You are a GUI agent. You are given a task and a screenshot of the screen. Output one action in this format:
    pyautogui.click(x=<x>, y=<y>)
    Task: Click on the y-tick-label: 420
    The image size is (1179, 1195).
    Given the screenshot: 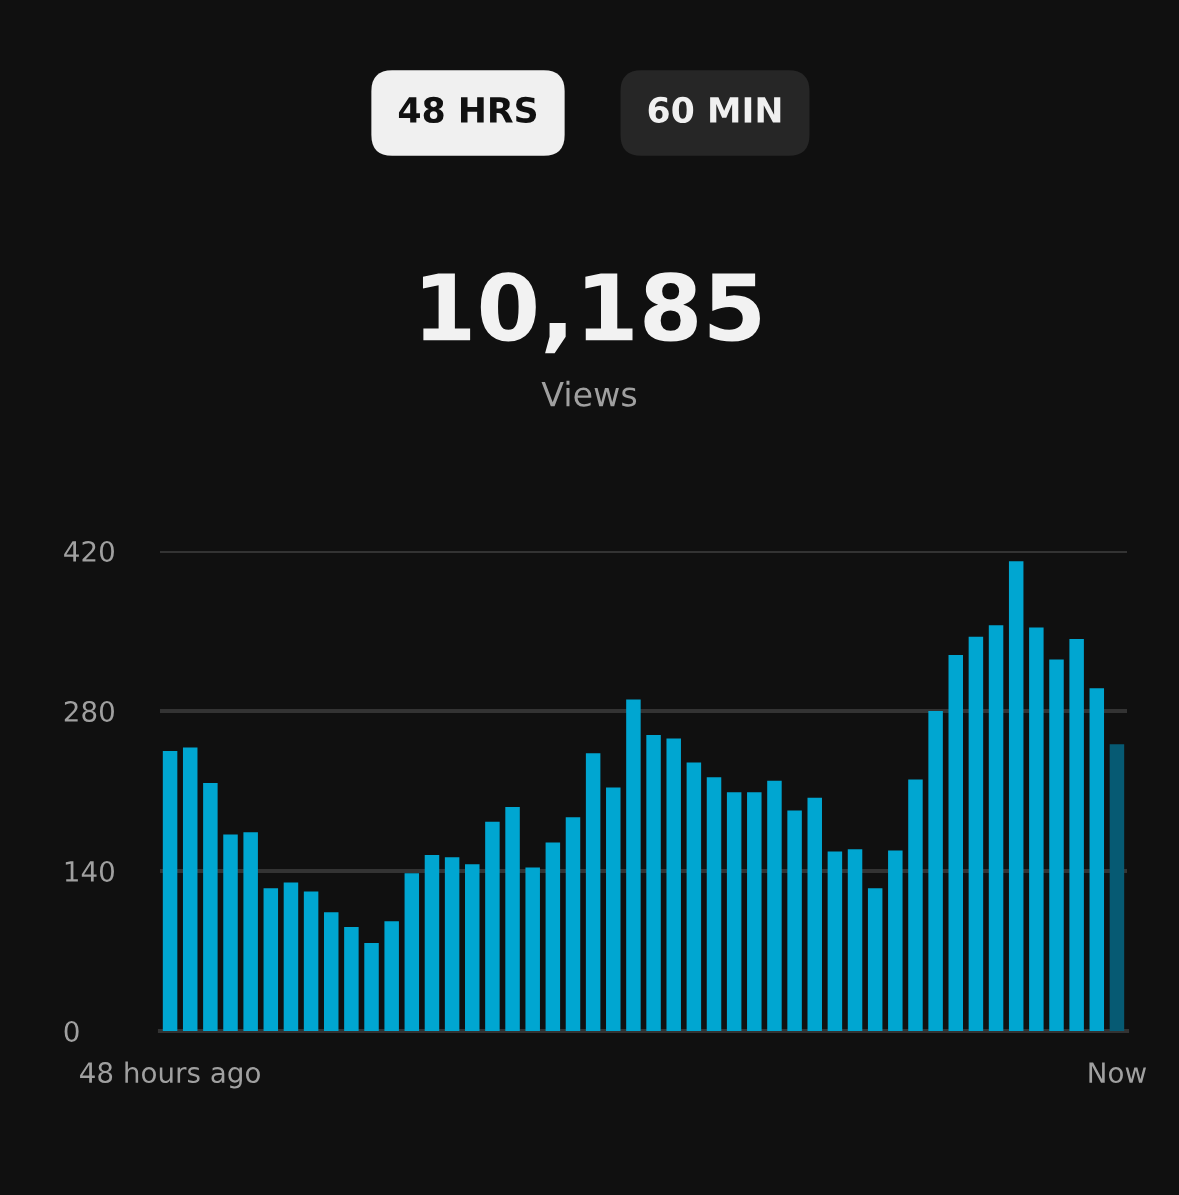 What is the action you would take?
    pyautogui.click(x=89, y=551)
    